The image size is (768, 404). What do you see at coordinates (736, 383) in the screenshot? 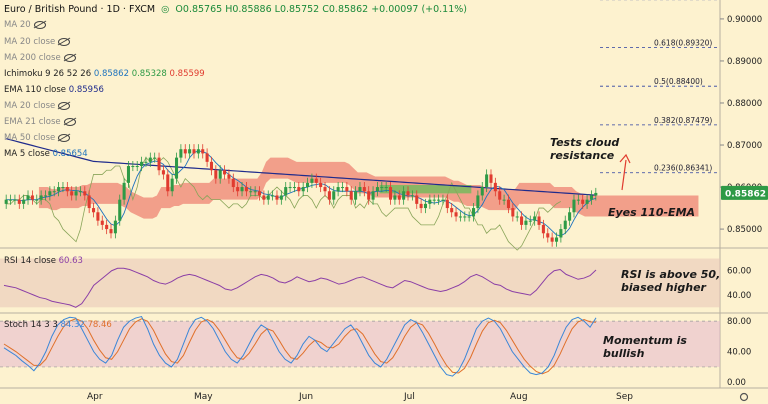
I see `stoch-tick-label: 0.00` at bounding box center [736, 383].